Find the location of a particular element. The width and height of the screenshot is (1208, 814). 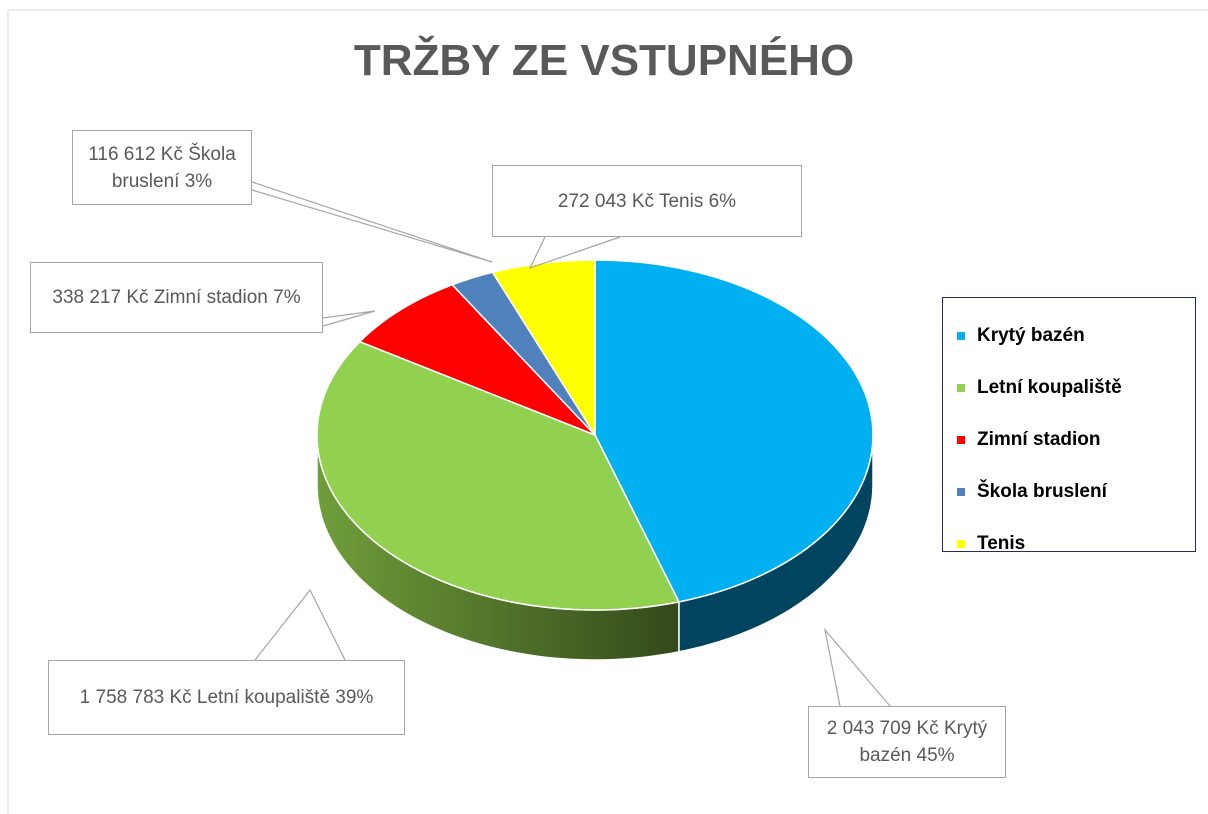

legend-label: Zimní stadion is located at coordinates (1039, 439).